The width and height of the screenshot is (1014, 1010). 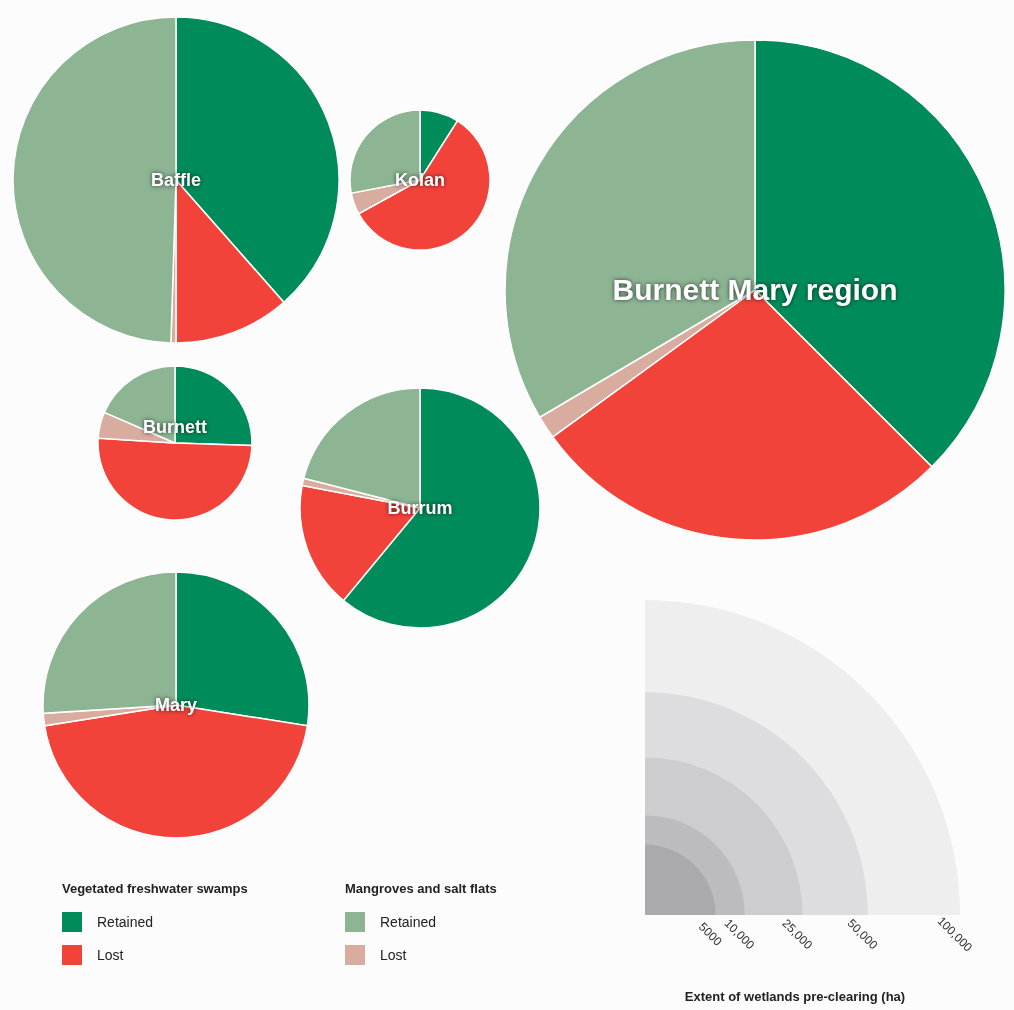 What do you see at coordinates (175, 427) in the screenshot?
I see `text: Burnett` at bounding box center [175, 427].